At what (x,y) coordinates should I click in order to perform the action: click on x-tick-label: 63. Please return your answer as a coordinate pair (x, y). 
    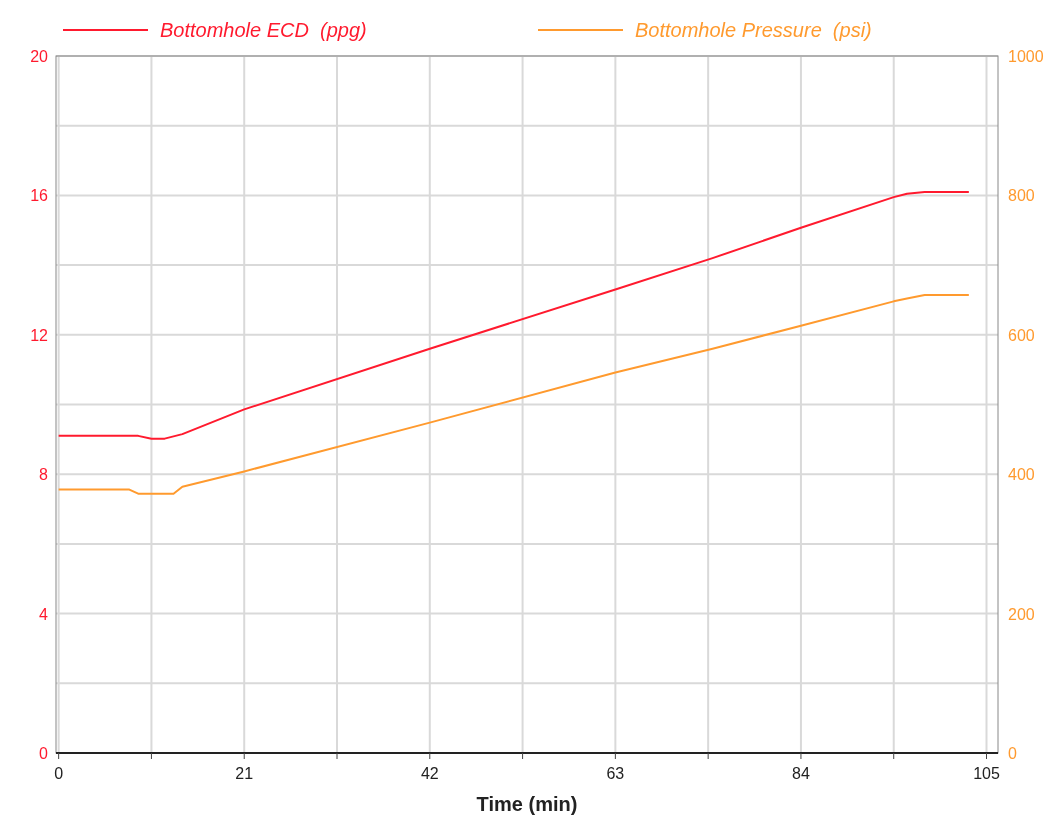
    Looking at the image, I should click on (615, 773).